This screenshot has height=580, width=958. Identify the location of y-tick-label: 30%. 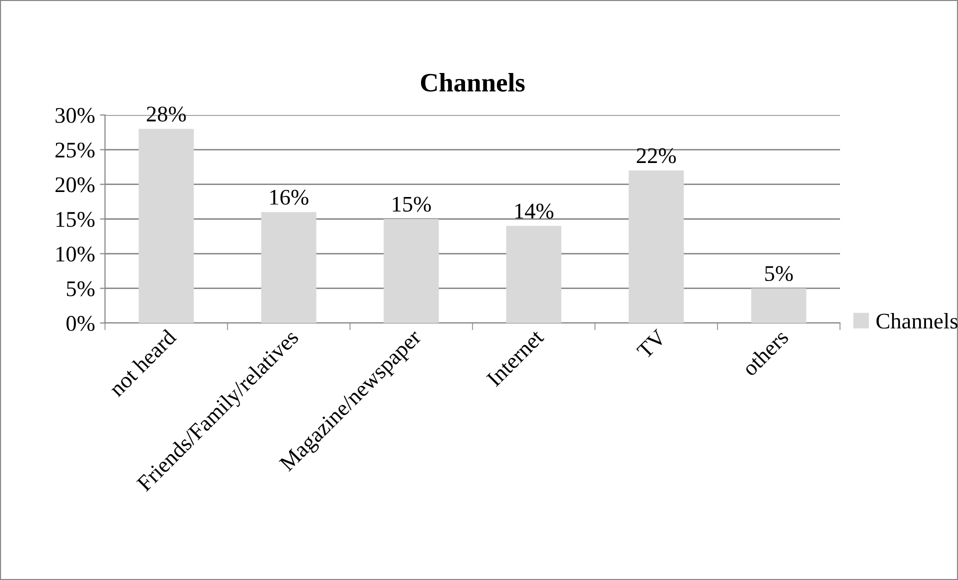
(75, 115).